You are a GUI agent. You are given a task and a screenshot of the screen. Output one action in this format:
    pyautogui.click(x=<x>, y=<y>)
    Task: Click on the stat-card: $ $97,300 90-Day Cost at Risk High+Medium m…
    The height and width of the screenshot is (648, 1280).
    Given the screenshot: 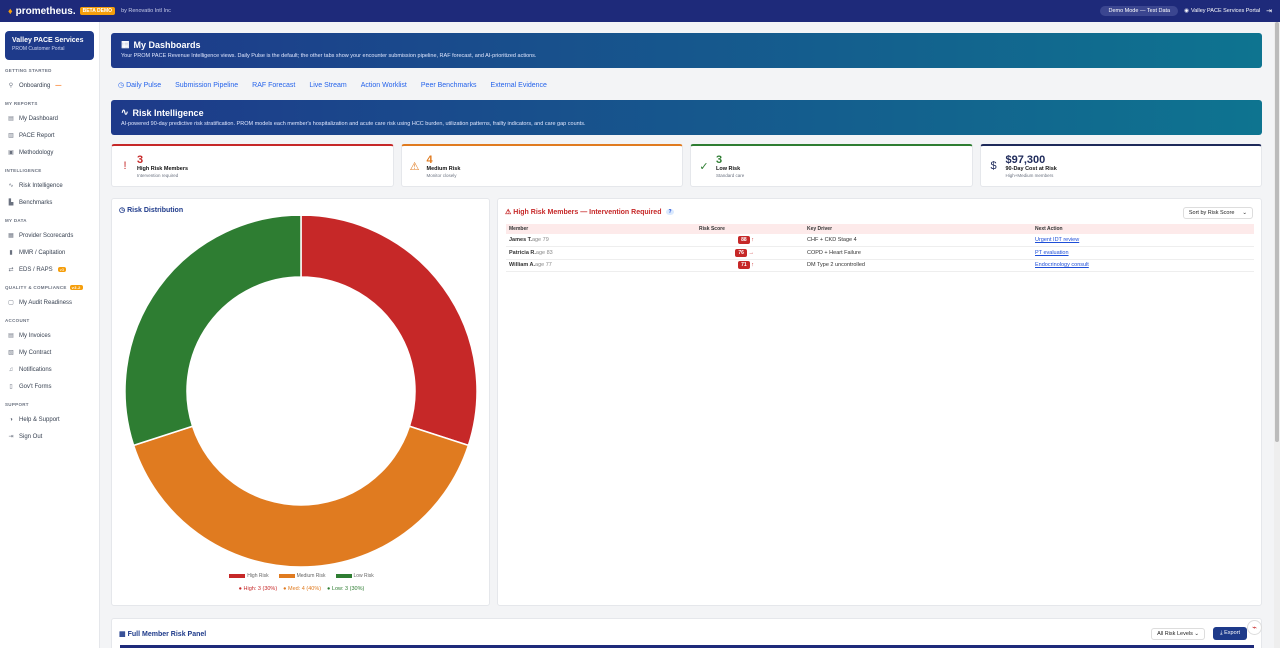 What is the action you would take?
    pyautogui.click(x=1120, y=165)
    